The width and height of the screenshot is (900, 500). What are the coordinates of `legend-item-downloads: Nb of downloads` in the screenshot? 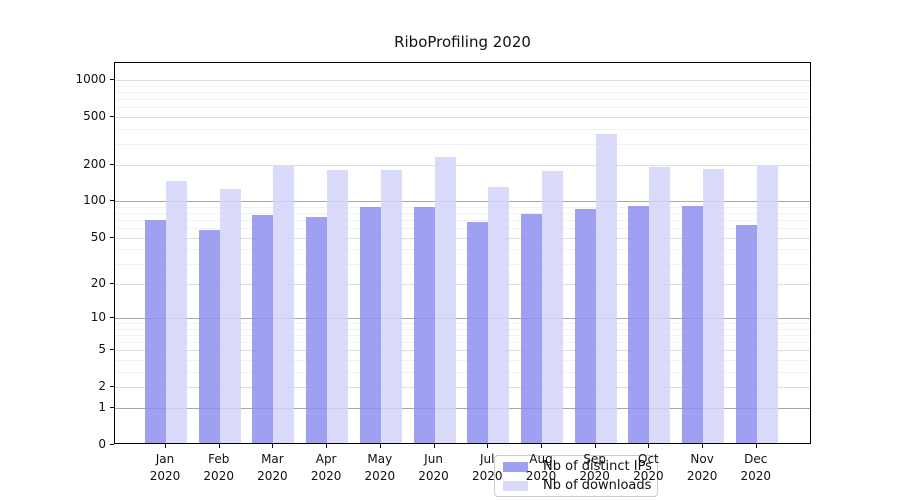 It's located at (580, 486).